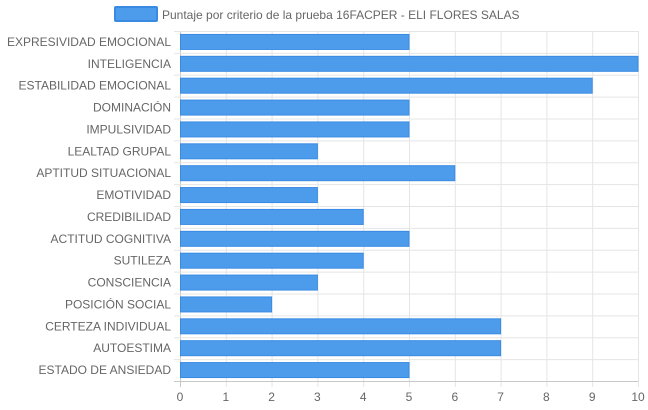 The width and height of the screenshot is (648, 410). I want to click on x-tick-label: 10, so click(638, 397).